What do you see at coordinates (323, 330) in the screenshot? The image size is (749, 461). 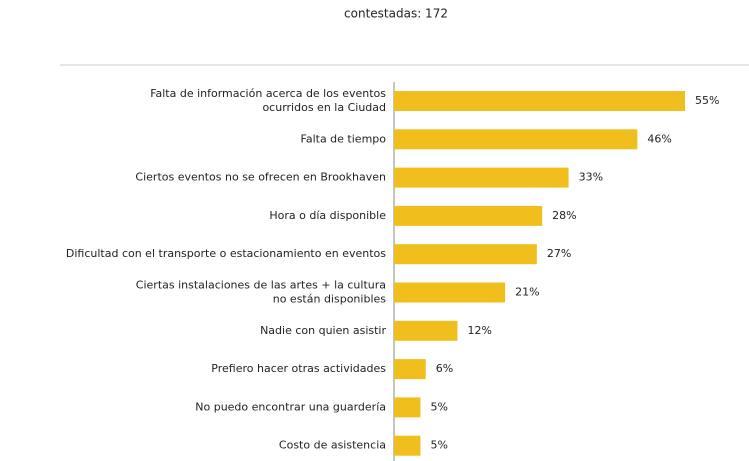 I see `category-label: Nadie con quien asistir` at bounding box center [323, 330].